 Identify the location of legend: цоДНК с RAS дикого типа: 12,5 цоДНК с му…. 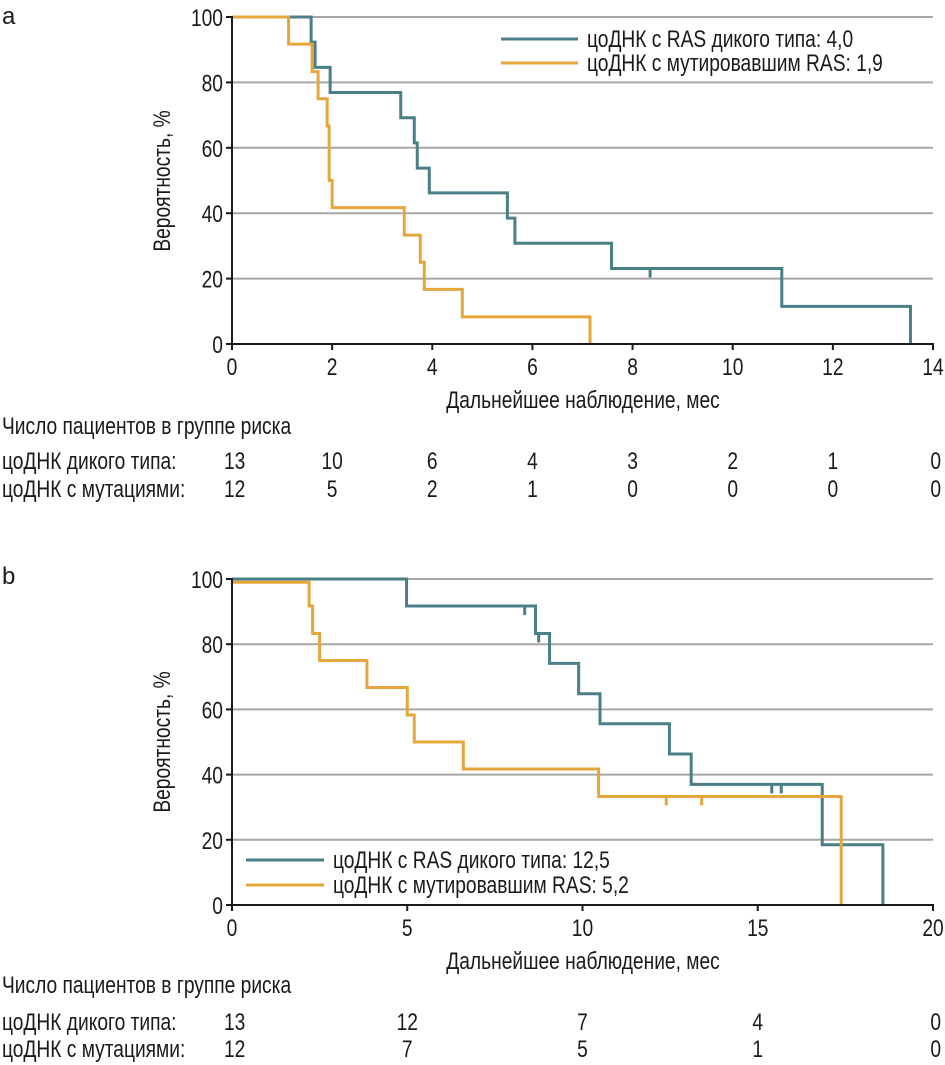
(440, 873).